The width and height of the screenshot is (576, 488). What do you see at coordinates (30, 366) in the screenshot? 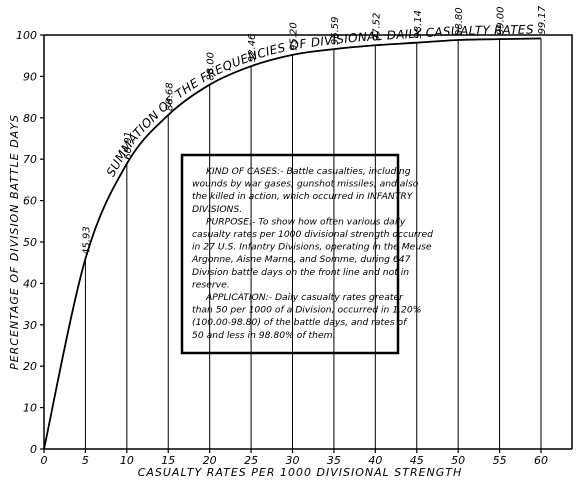
I see `y-tick-label: 20` at bounding box center [30, 366].